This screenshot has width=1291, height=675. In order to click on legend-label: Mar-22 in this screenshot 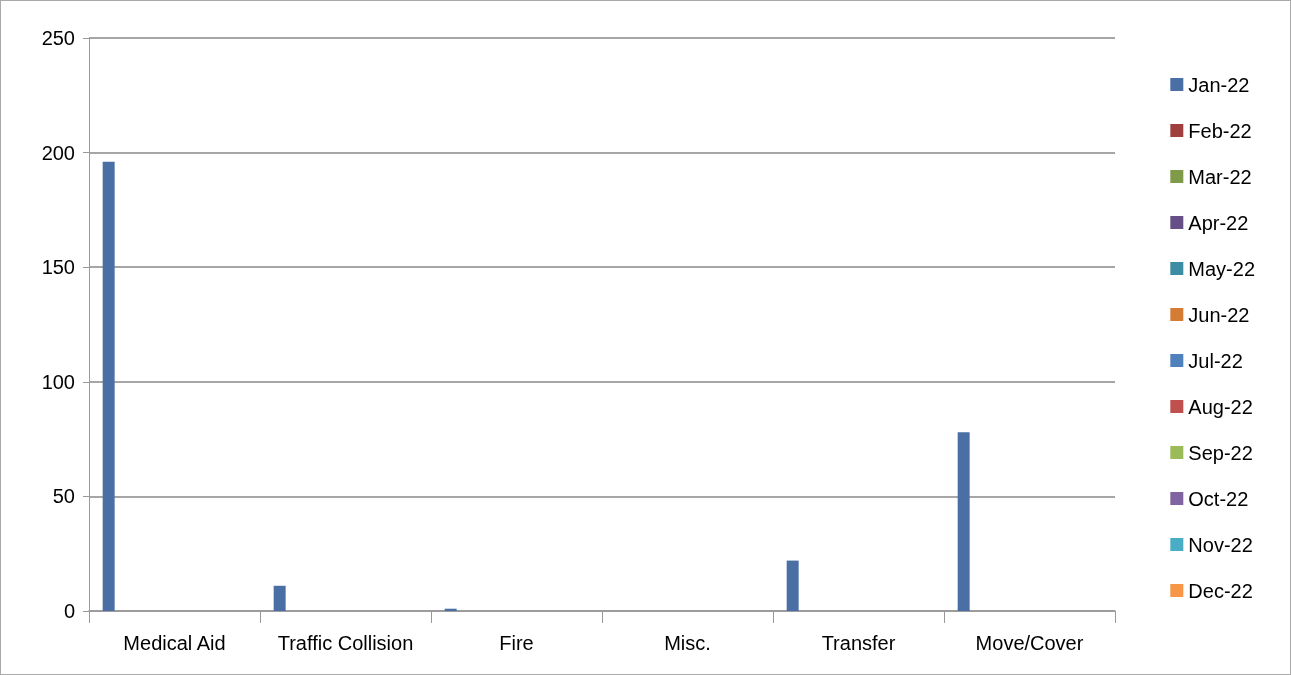, I will do `click(1220, 176)`.